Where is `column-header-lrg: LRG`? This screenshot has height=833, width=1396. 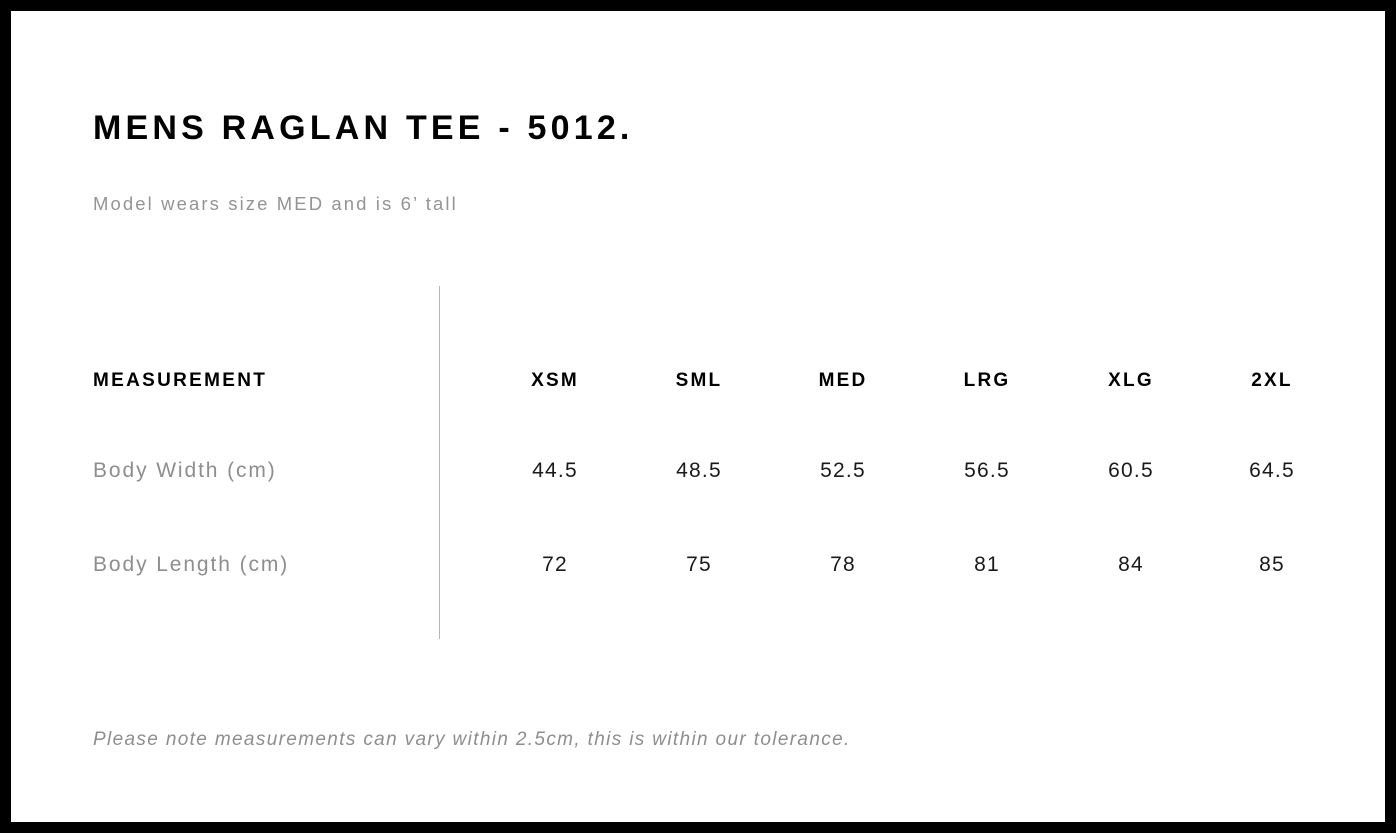
column-header-lrg: LRG is located at coordinates (987, 380).